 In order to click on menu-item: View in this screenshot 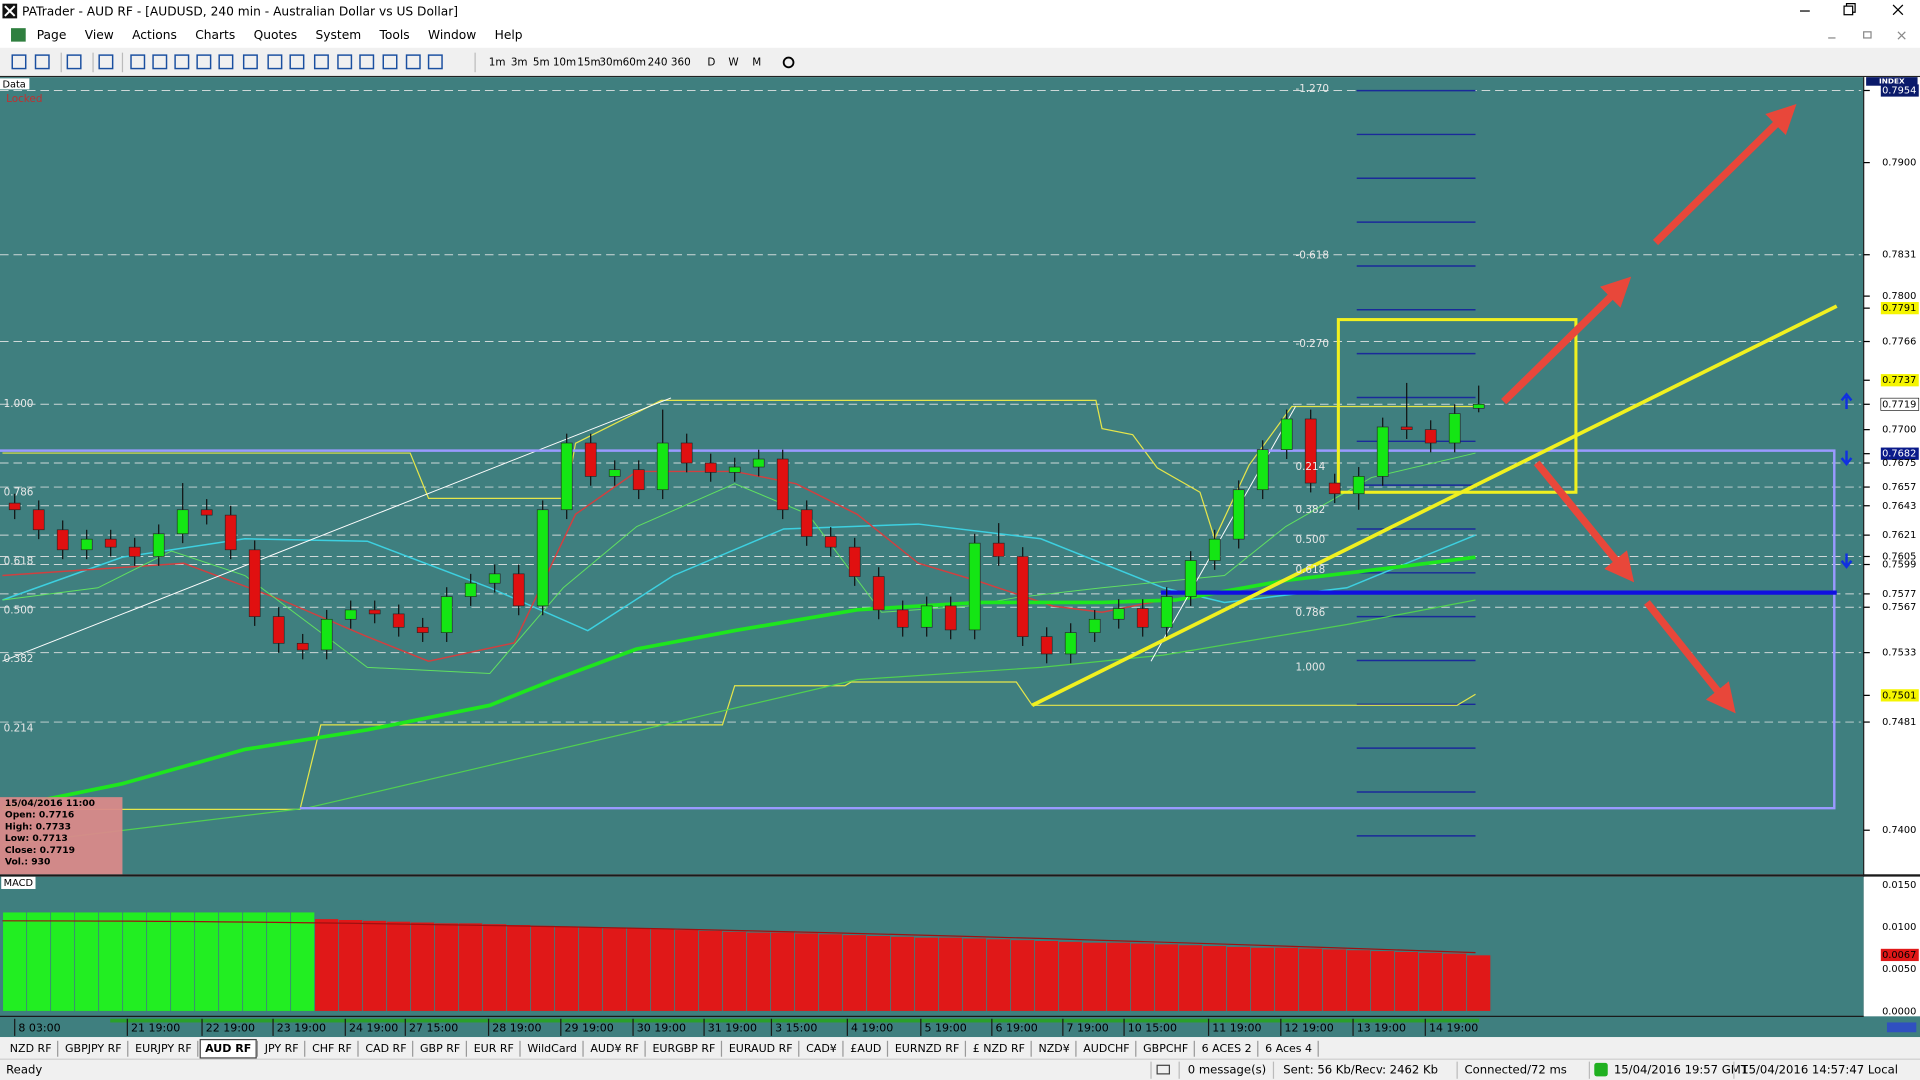, I will do `click(99, 35)`.